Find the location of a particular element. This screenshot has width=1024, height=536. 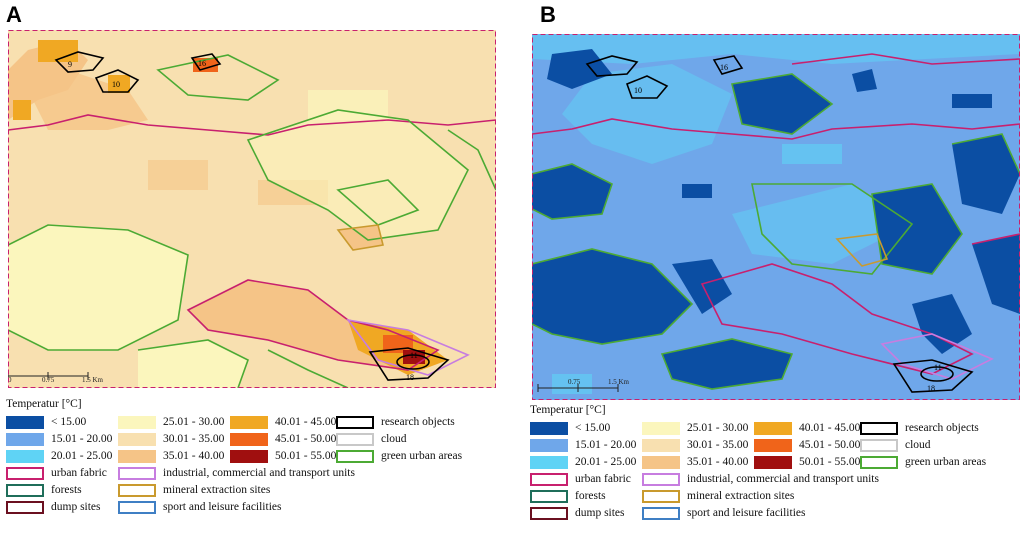

research-label-10: 10 is located at coordinates (116, 84).